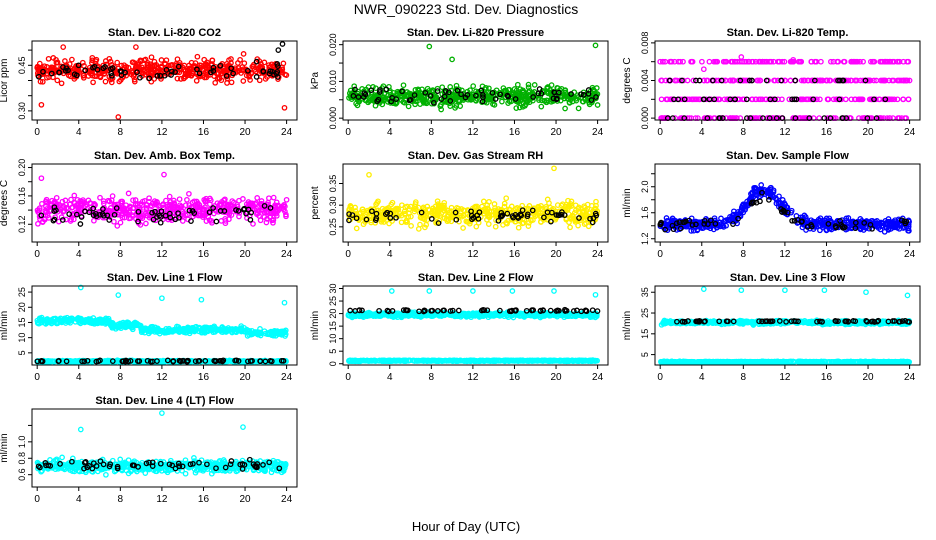 Image resolution: width=936 pixels, height=540 pixels. What do you see at coordinates (787, 156) in the screenshot?
I see `panel-6-title: Stan. Dev. Sample Flow` at bounding box center [787, 156].